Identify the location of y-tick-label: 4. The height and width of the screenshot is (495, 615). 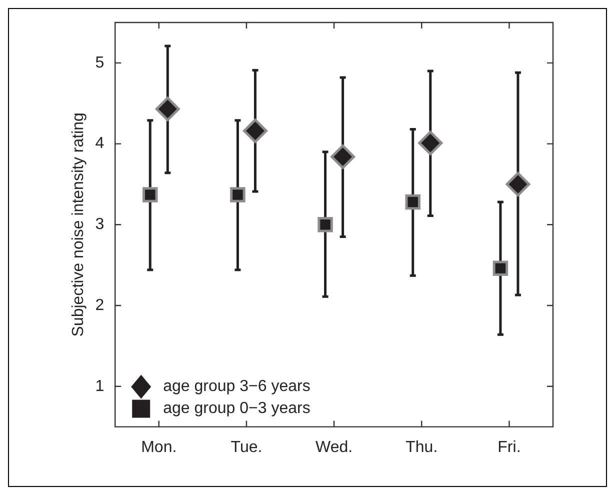
(99, 143).